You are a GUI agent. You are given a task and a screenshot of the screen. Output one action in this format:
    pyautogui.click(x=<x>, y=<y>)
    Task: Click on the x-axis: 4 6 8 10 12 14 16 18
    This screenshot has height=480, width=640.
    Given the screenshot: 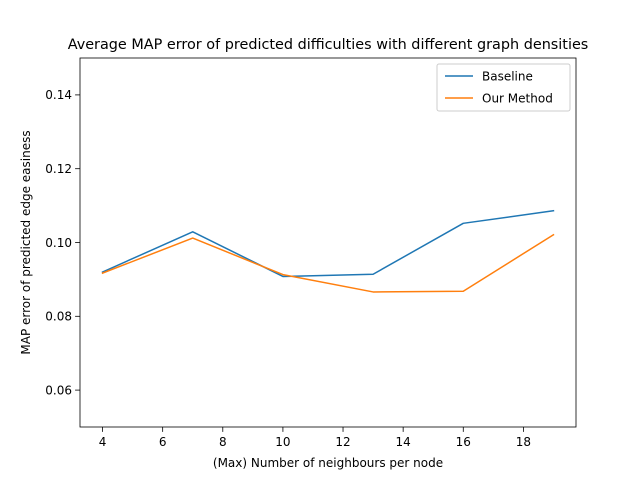 What is the action you would take?
    pyautogui.click(x=315, y=438)
    